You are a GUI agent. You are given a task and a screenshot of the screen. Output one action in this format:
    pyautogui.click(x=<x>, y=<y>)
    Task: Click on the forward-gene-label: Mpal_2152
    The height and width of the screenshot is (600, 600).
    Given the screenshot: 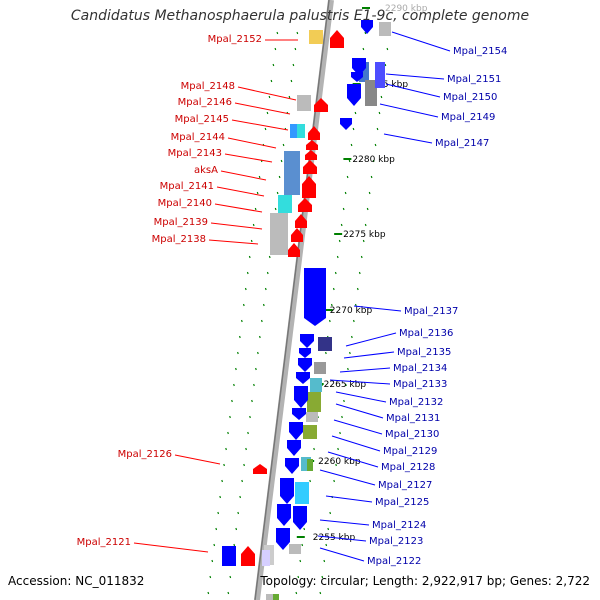 What is the action you would take?
    pyautogui.click(x=235, y=39)
    